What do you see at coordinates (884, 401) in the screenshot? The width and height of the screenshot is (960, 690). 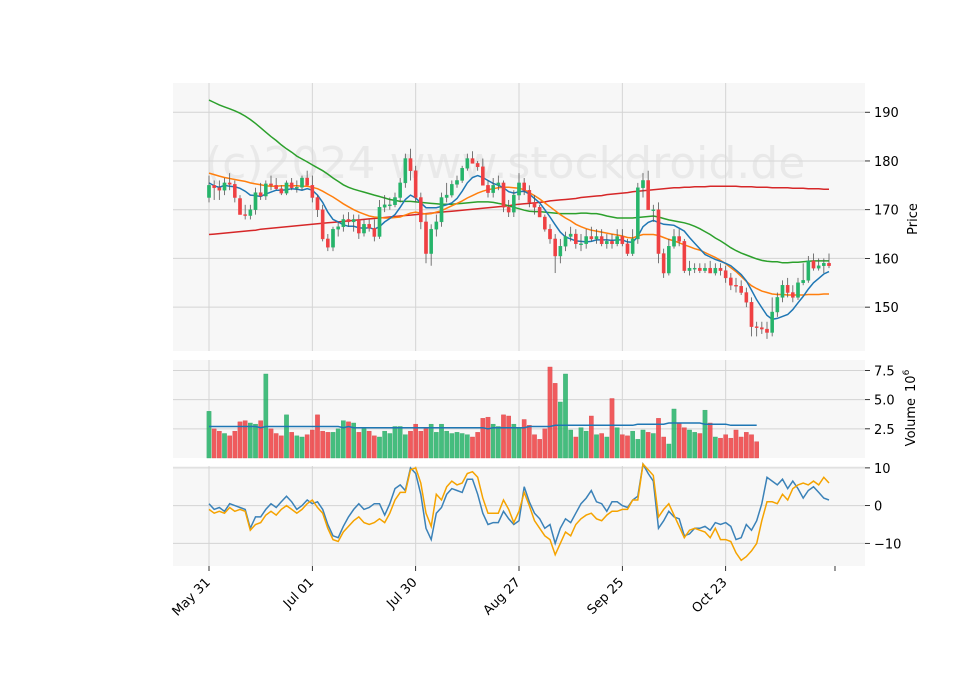 I see `volume-tick-label: 5.0` at bounding box center [884, 401].